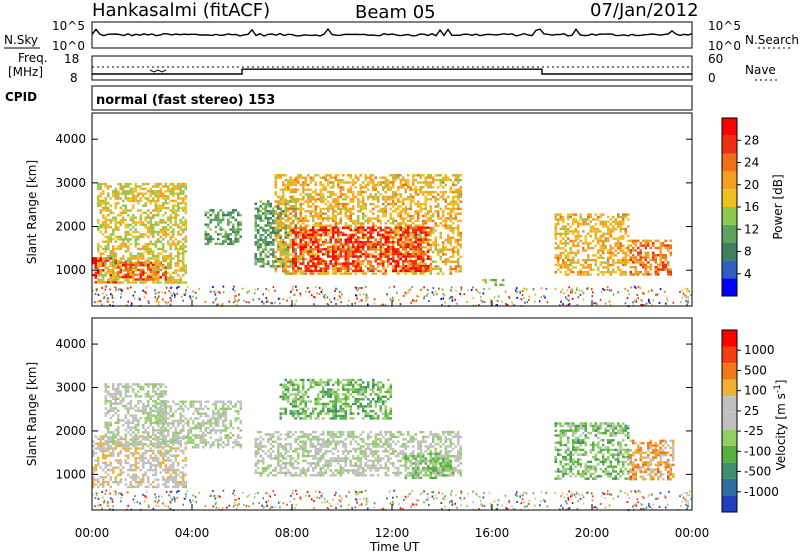  What do you see at coordinates (71, 59) in the screenshot?
I see `freq-tick-top: 18` at bounding box center [71, 59].